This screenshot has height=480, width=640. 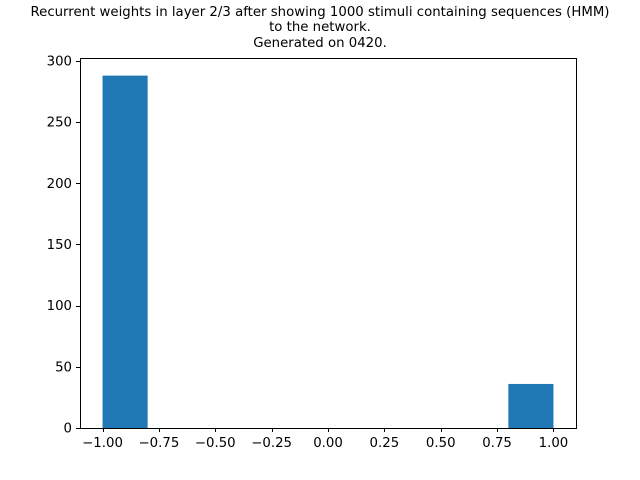 I want to click on y-tick-label: 200, so click(x=59, y=184).